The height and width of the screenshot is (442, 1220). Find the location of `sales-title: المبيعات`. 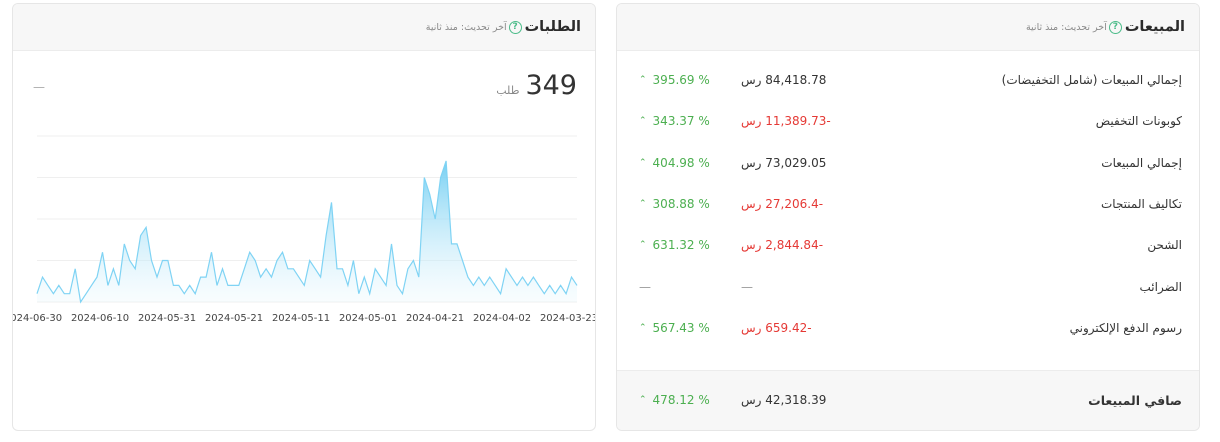

sales-title: المبيعات is located at coordinates (1154, 27).